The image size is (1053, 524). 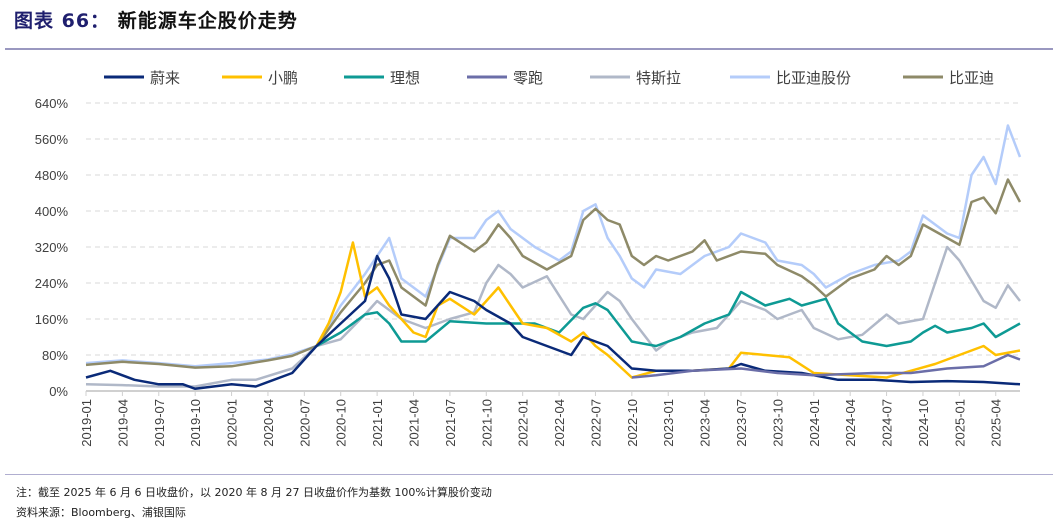 I want to click on x-tick-label: 2019-01, so click(x=86, y=423).